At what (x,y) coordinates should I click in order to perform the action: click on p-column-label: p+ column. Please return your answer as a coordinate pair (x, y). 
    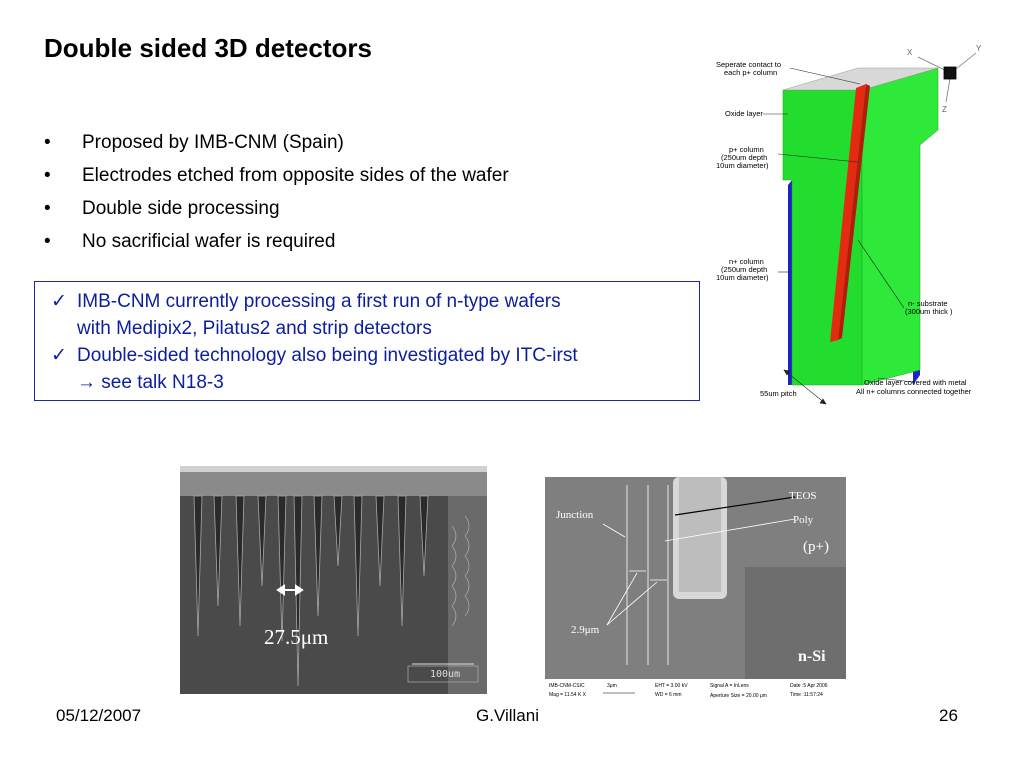
    Looking at the image, I should click on (746, 149).